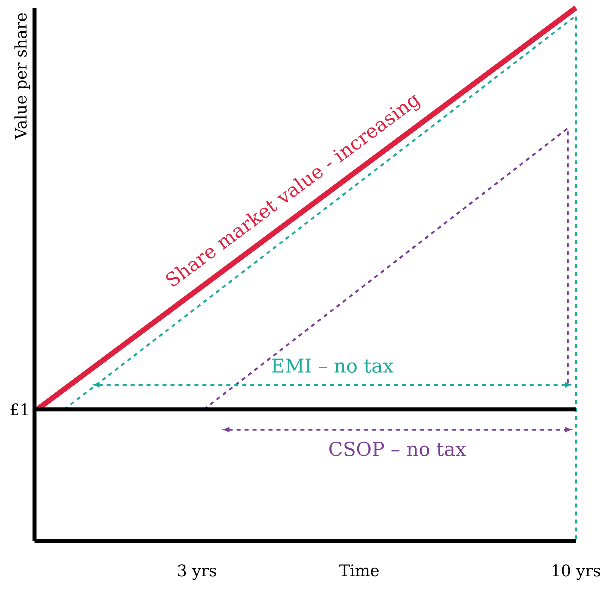 The image size is (611, 590). What do you see at coordinates (22, 77) in the screenshot?
I see `y-axis-title: Value per share` at bounding box center [22, 77].